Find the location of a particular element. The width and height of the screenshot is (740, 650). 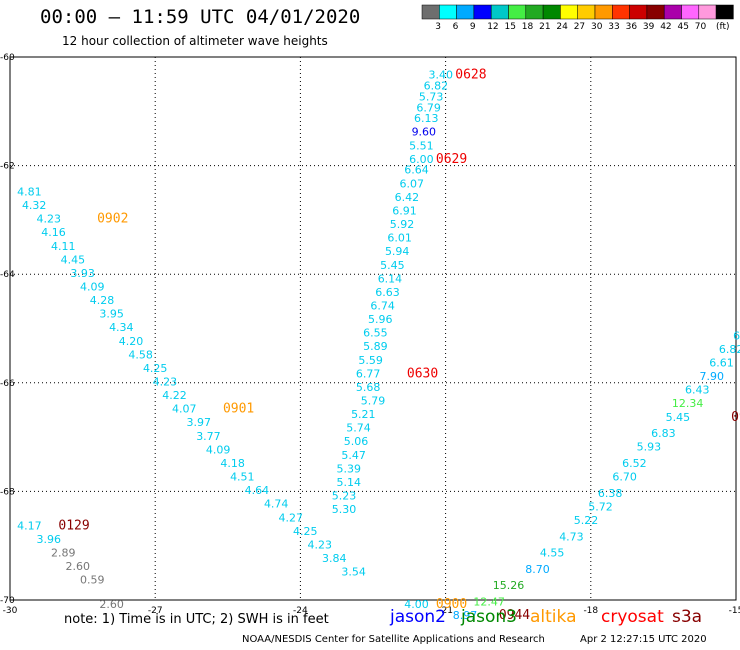

x-tick-label: -15 is located at coordinates (734, 611).